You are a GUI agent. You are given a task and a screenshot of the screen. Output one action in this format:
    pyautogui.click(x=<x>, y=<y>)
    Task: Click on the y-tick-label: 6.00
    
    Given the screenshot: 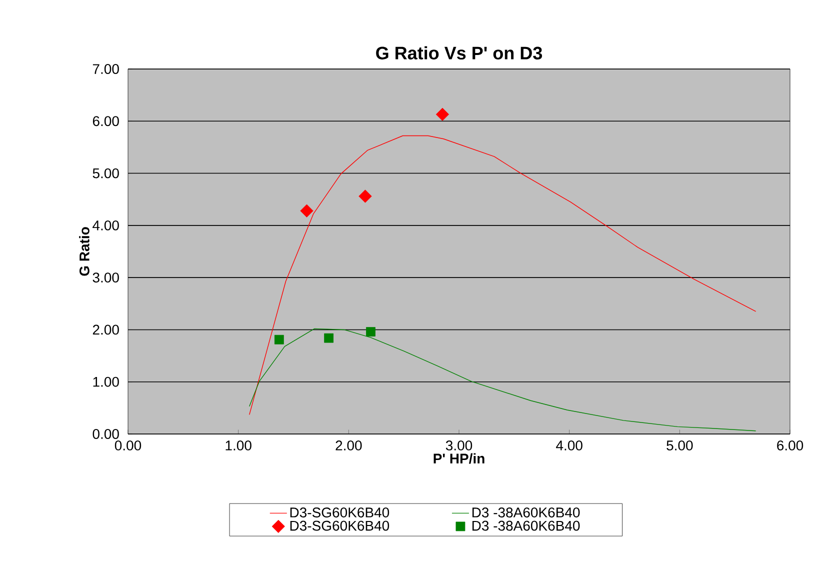 What is the action you would take?
    pyautogui.click(x=105, y=121)
    